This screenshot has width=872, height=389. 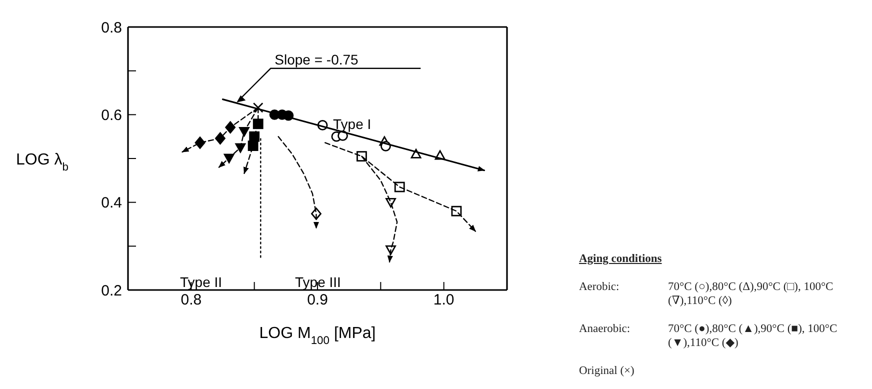 What do you see at coordinates (605, 329) in the screenshot?
I see `text: Anaerobic:` at bounding box center [605, 329].